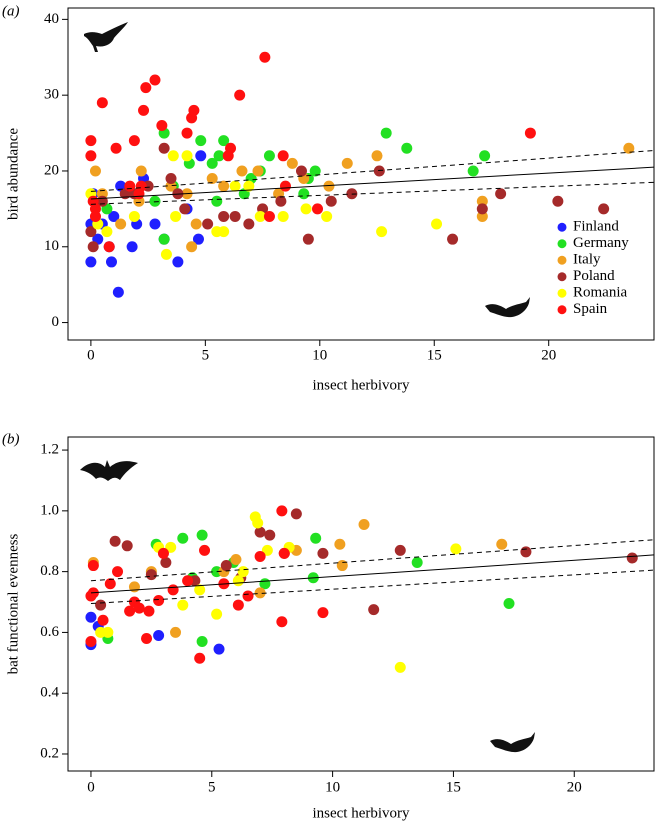 This screenshot has height=825, width=655. I want to click on legend-label: Poland, so click(594, 276).